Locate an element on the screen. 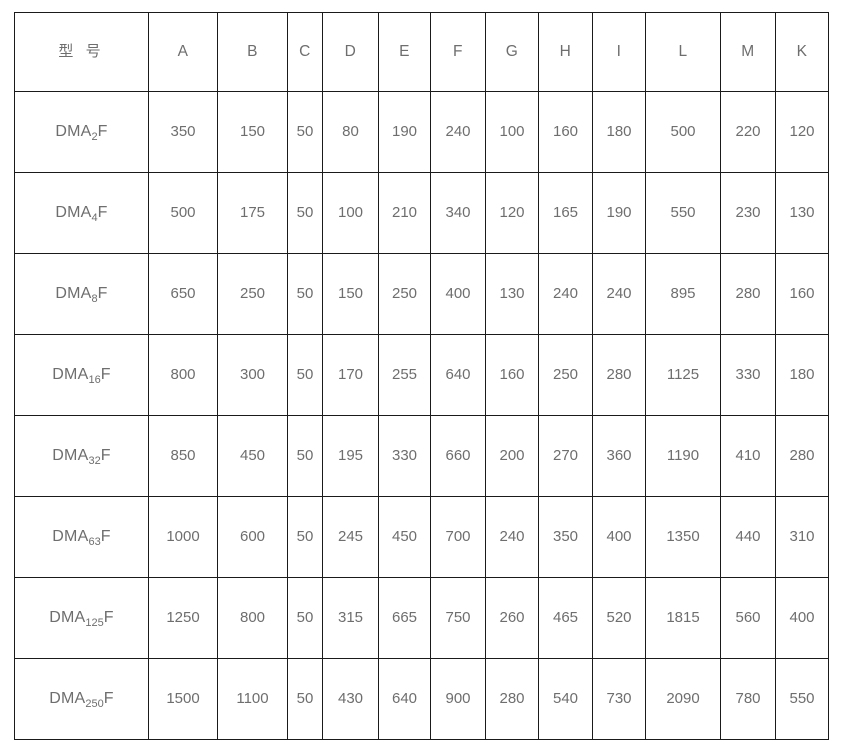 The height and width of the screenshot is (751, 855). data-cell: 180 is located at coordinates (619, 132).